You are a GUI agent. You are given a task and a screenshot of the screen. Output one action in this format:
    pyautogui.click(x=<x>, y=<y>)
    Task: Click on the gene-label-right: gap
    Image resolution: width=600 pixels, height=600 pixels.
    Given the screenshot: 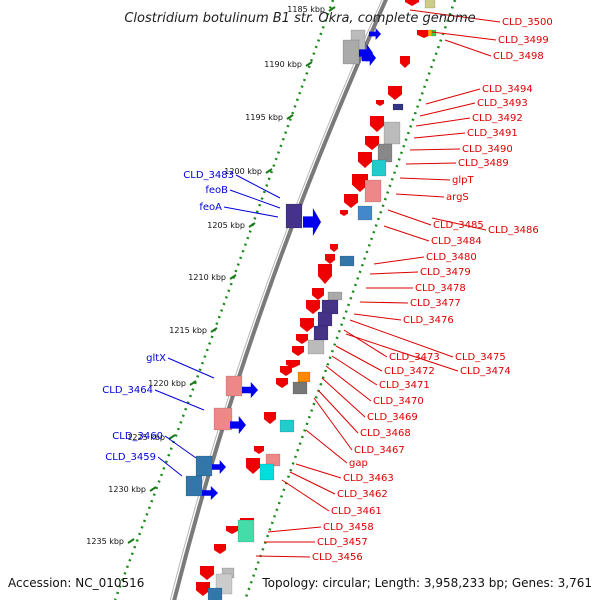 What is the action you would take?
    pyautogui.click(x=358, y=463)
    